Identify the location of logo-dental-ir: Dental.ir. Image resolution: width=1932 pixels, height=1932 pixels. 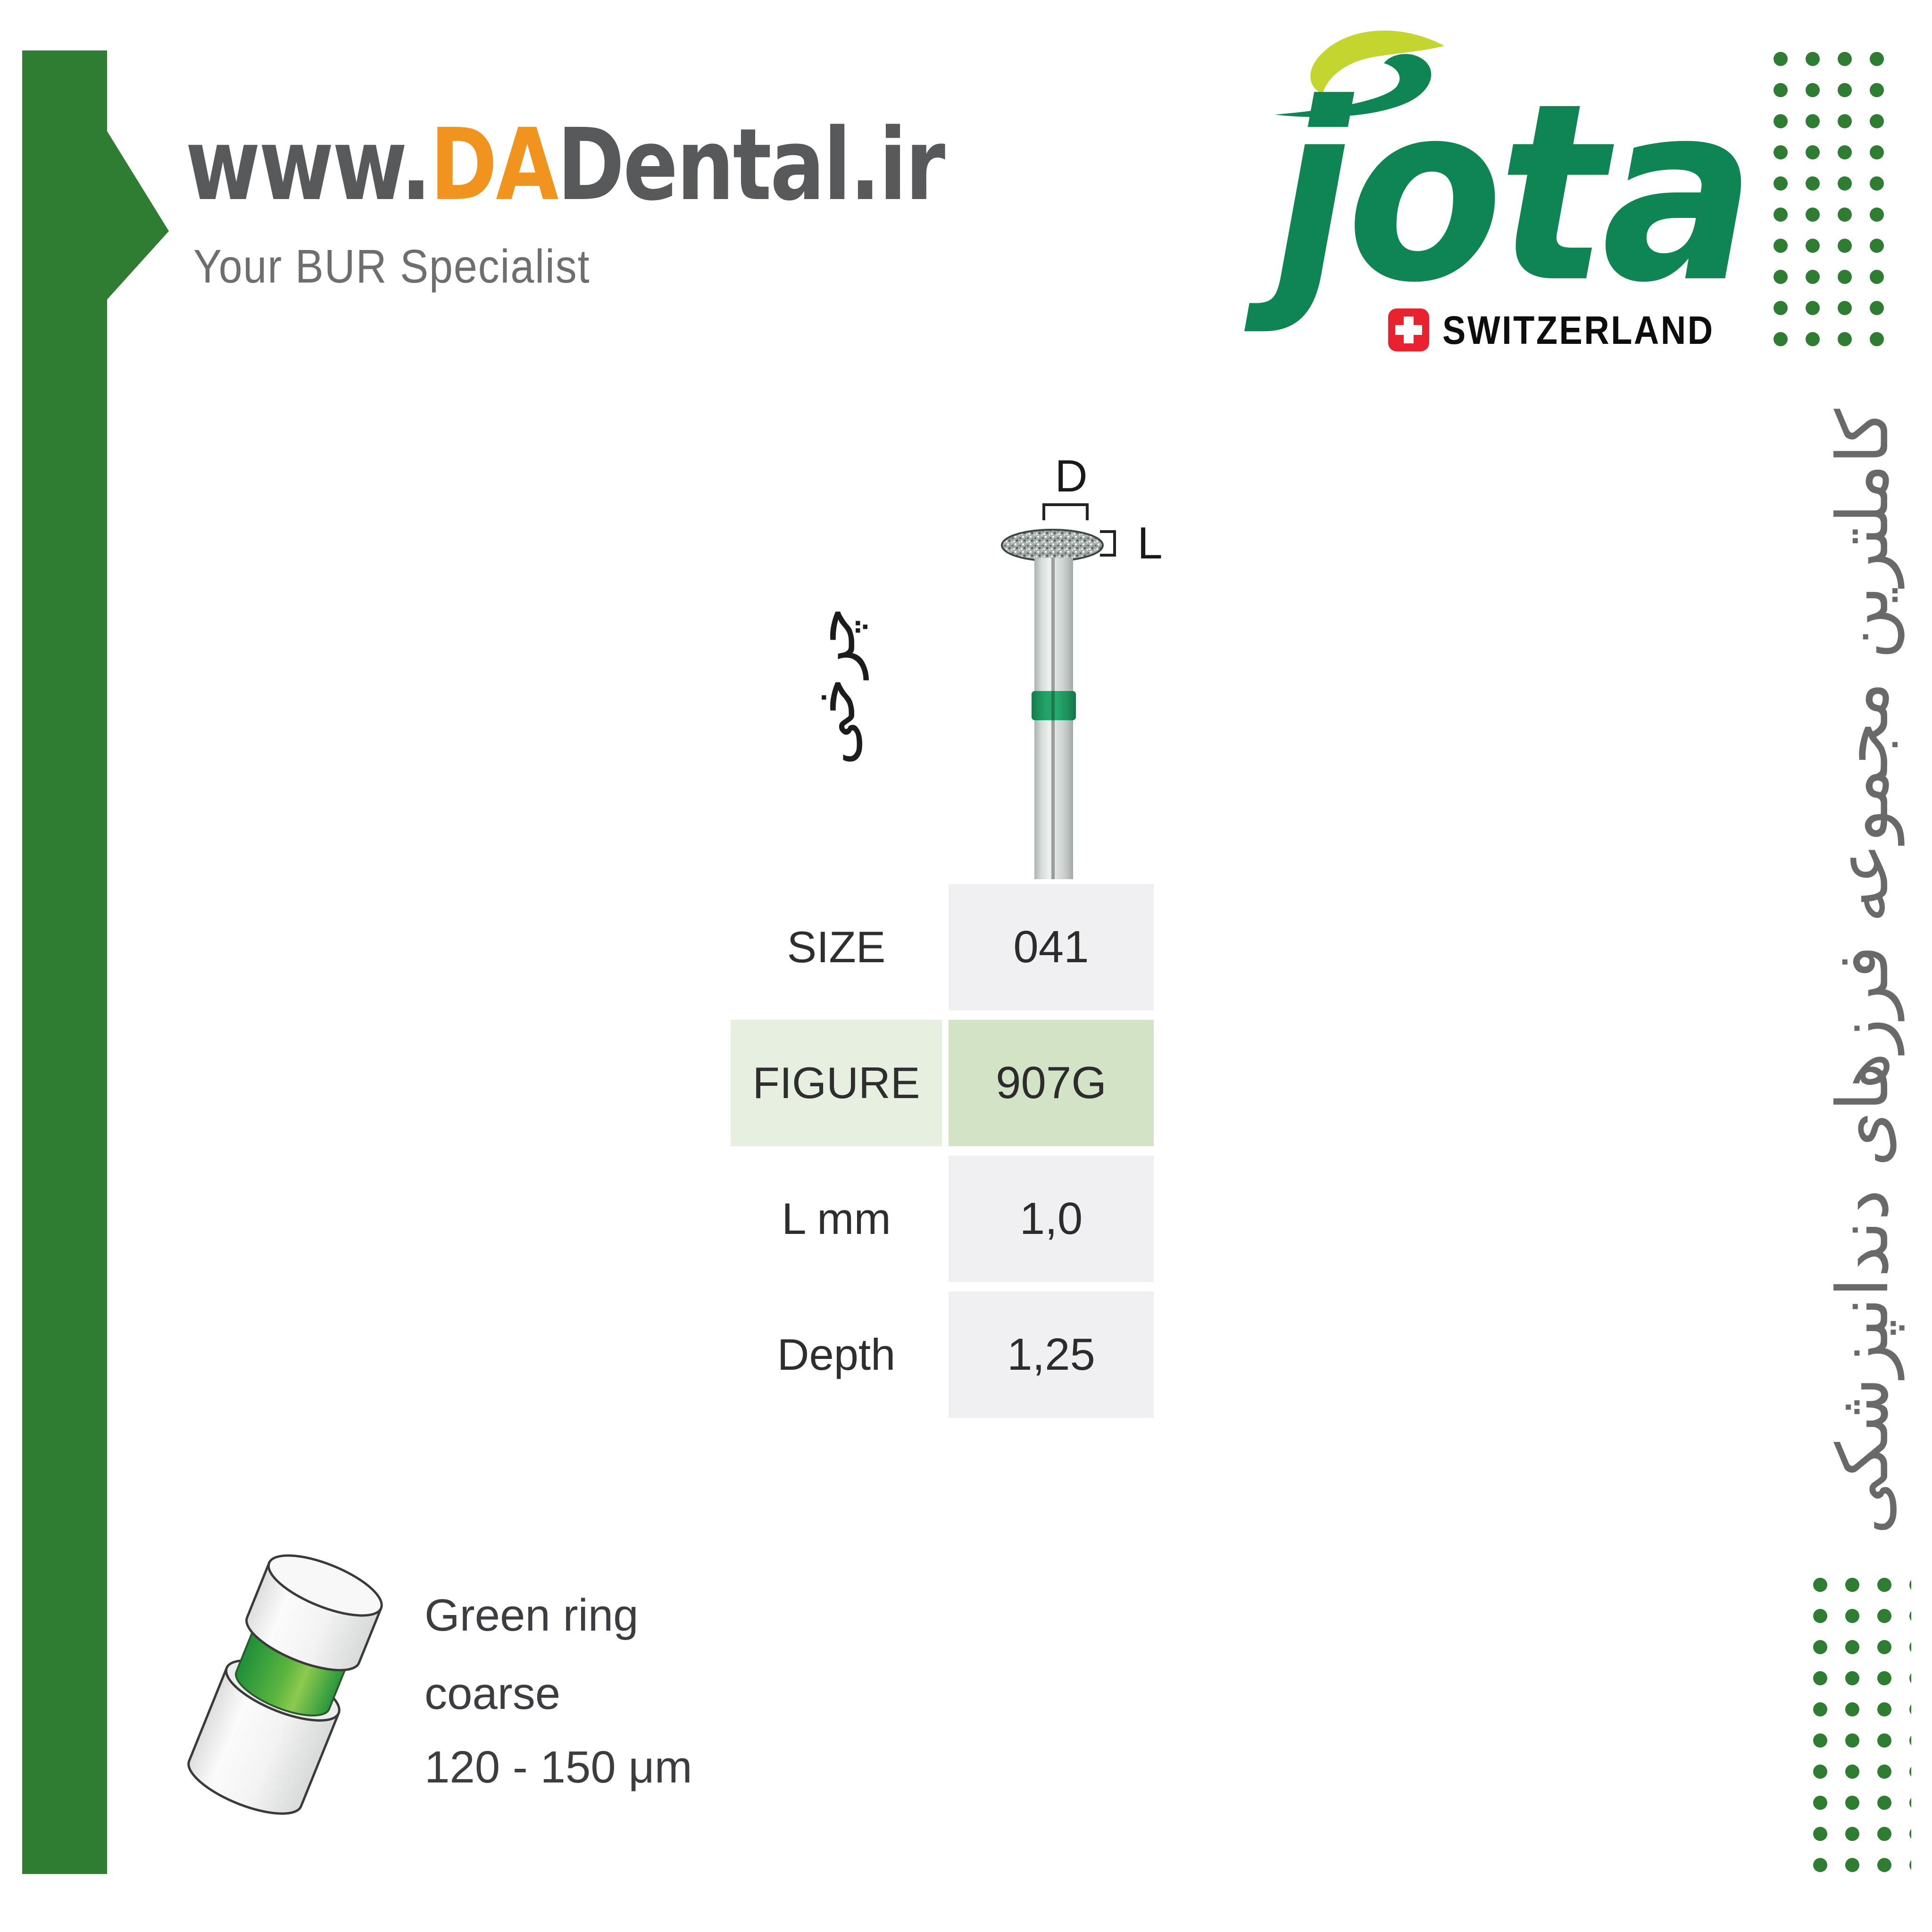
(751, 165).